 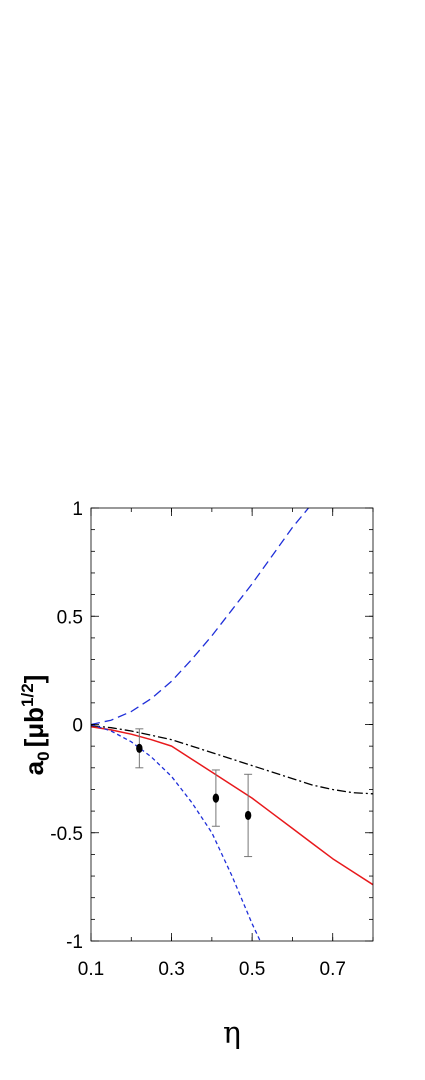 What do you see at coordinates (70, 617) in the screenshot?
I see `y-tick-label: 0.5` at bounding box center [70, 617].